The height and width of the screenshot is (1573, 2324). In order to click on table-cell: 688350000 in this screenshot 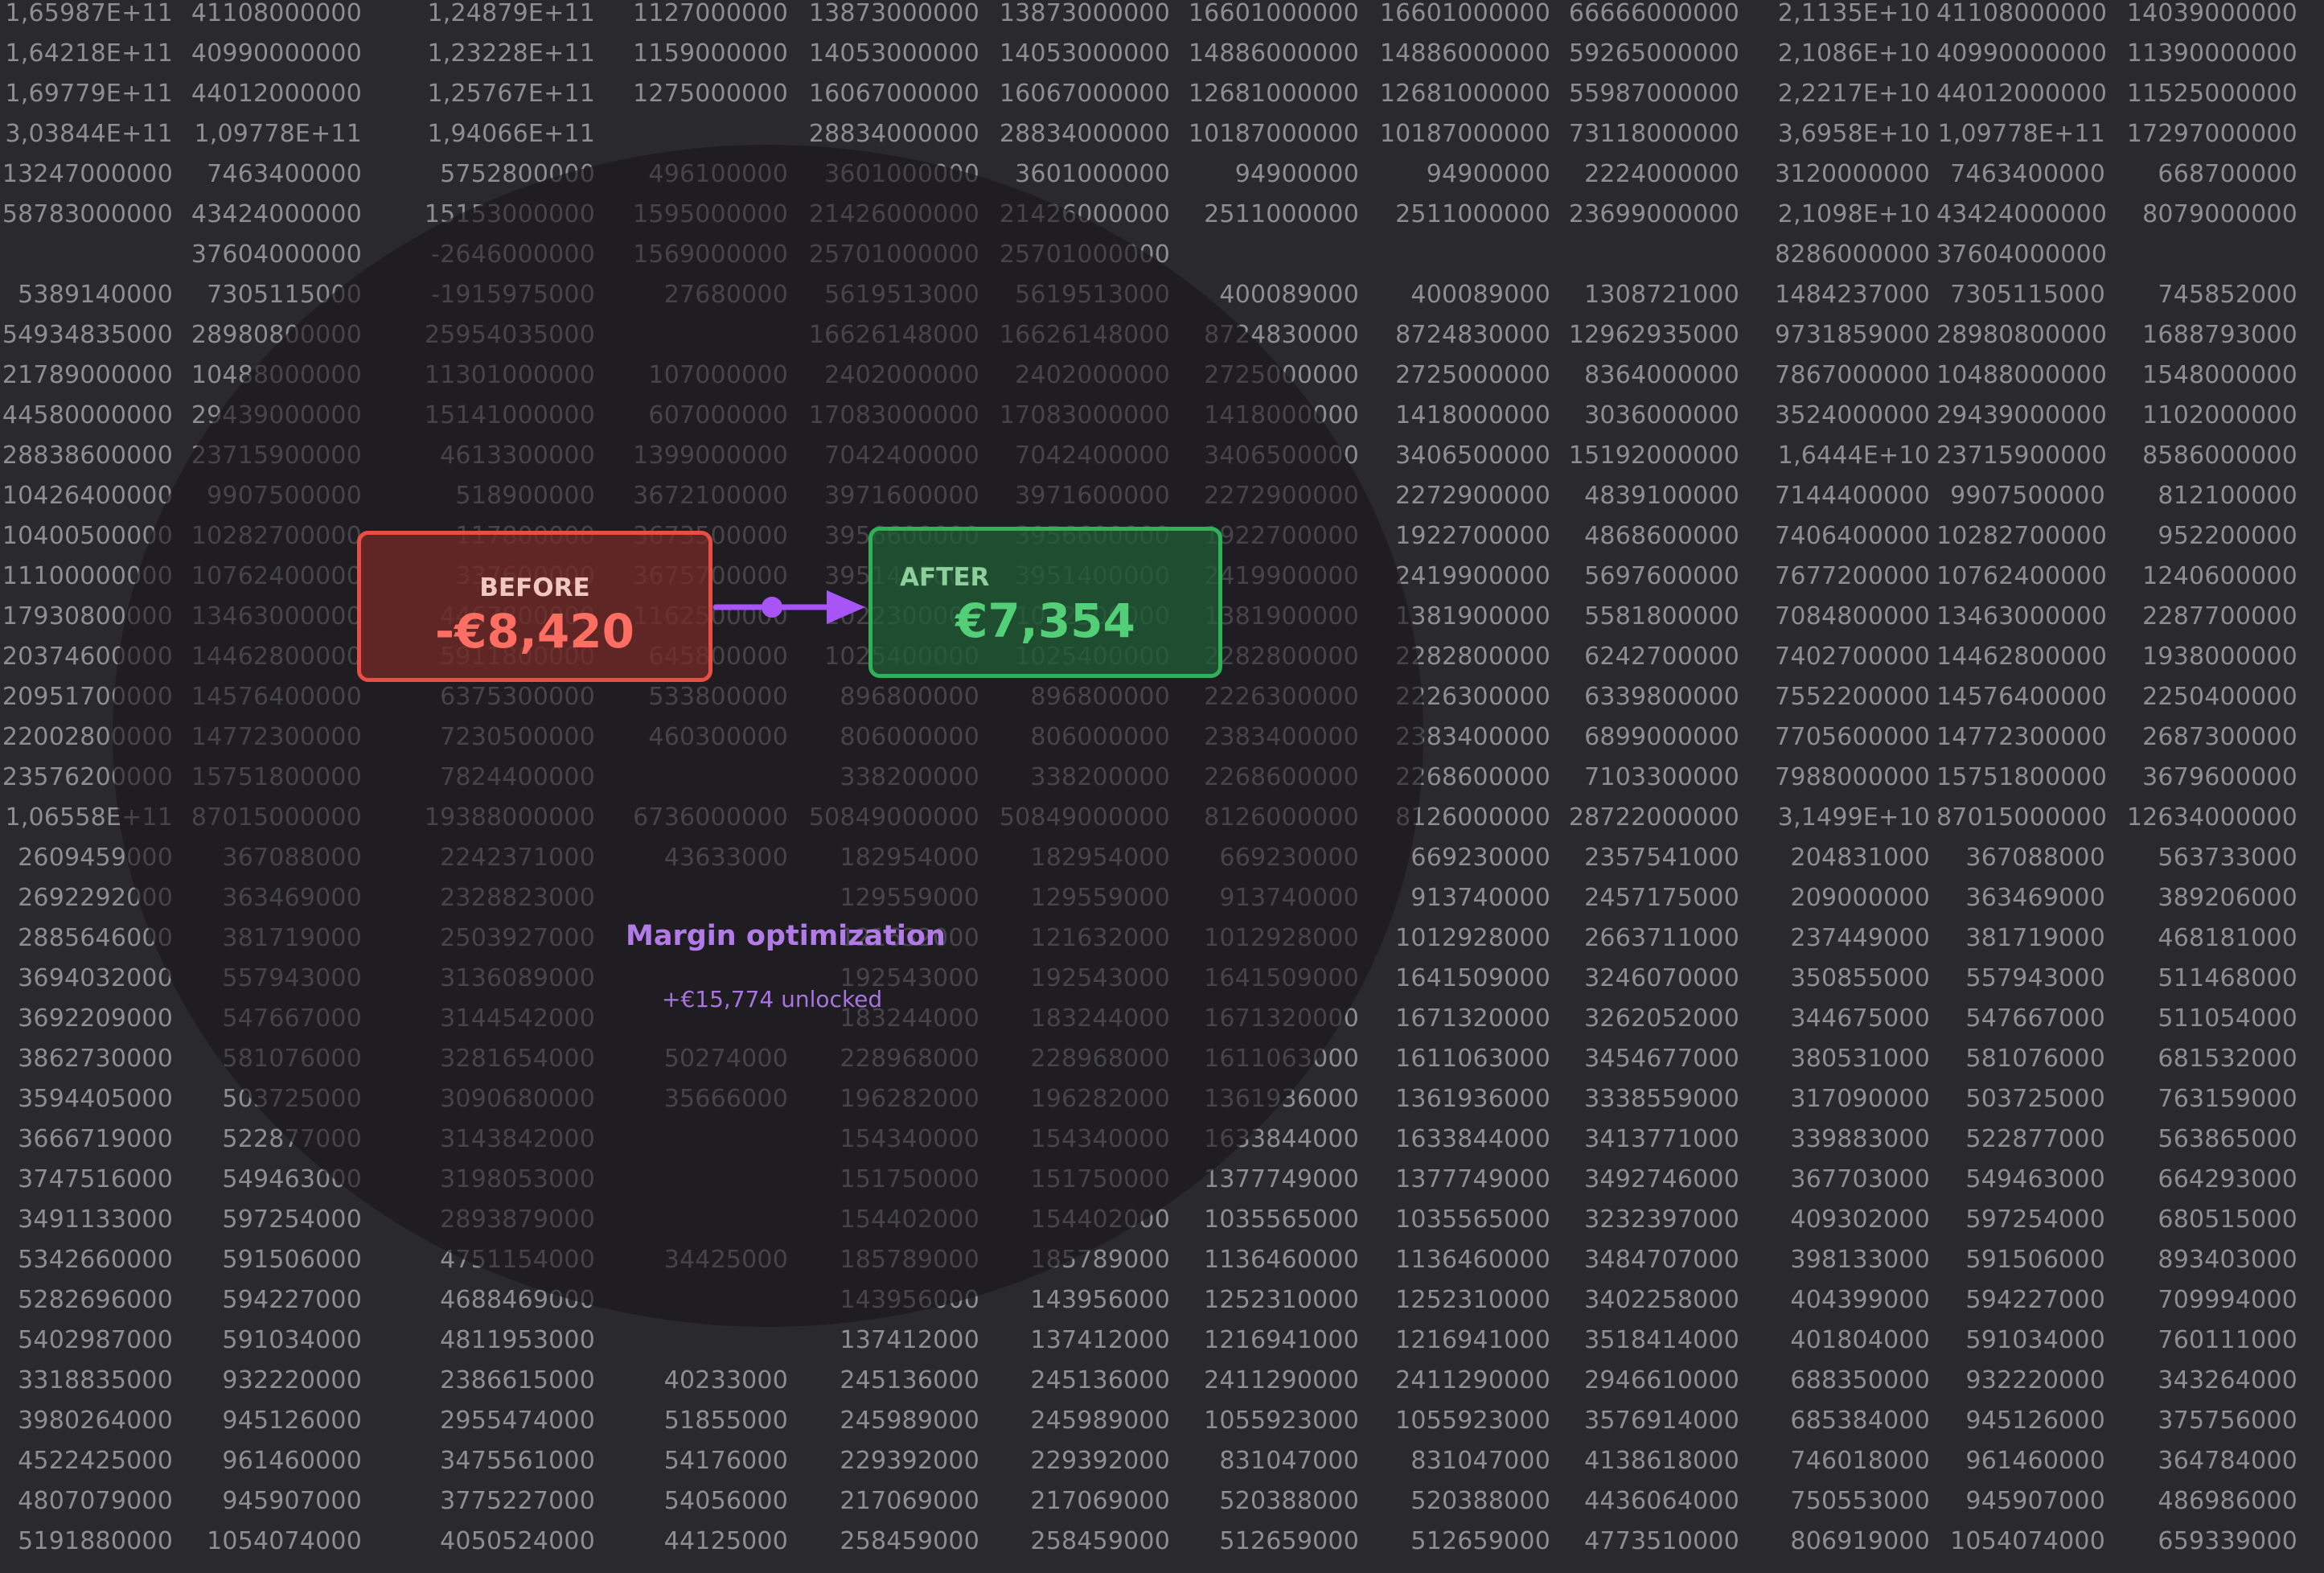, I will do `click(1860, 1380)`.